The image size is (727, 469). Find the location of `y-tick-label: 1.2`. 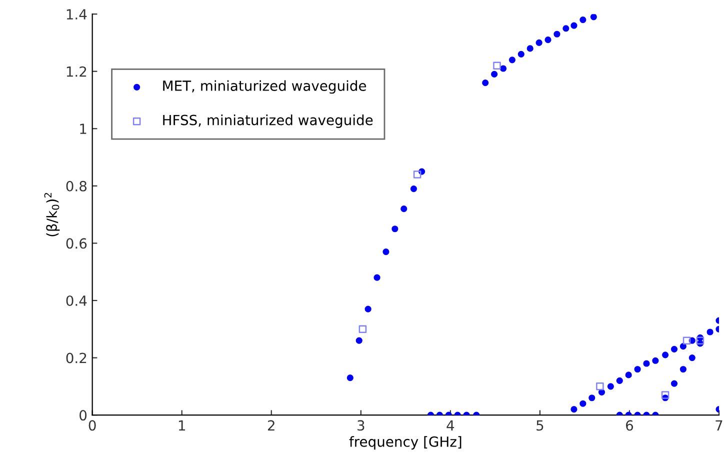

y-tick-label: 1.2 is located at coordinates (76, 71).